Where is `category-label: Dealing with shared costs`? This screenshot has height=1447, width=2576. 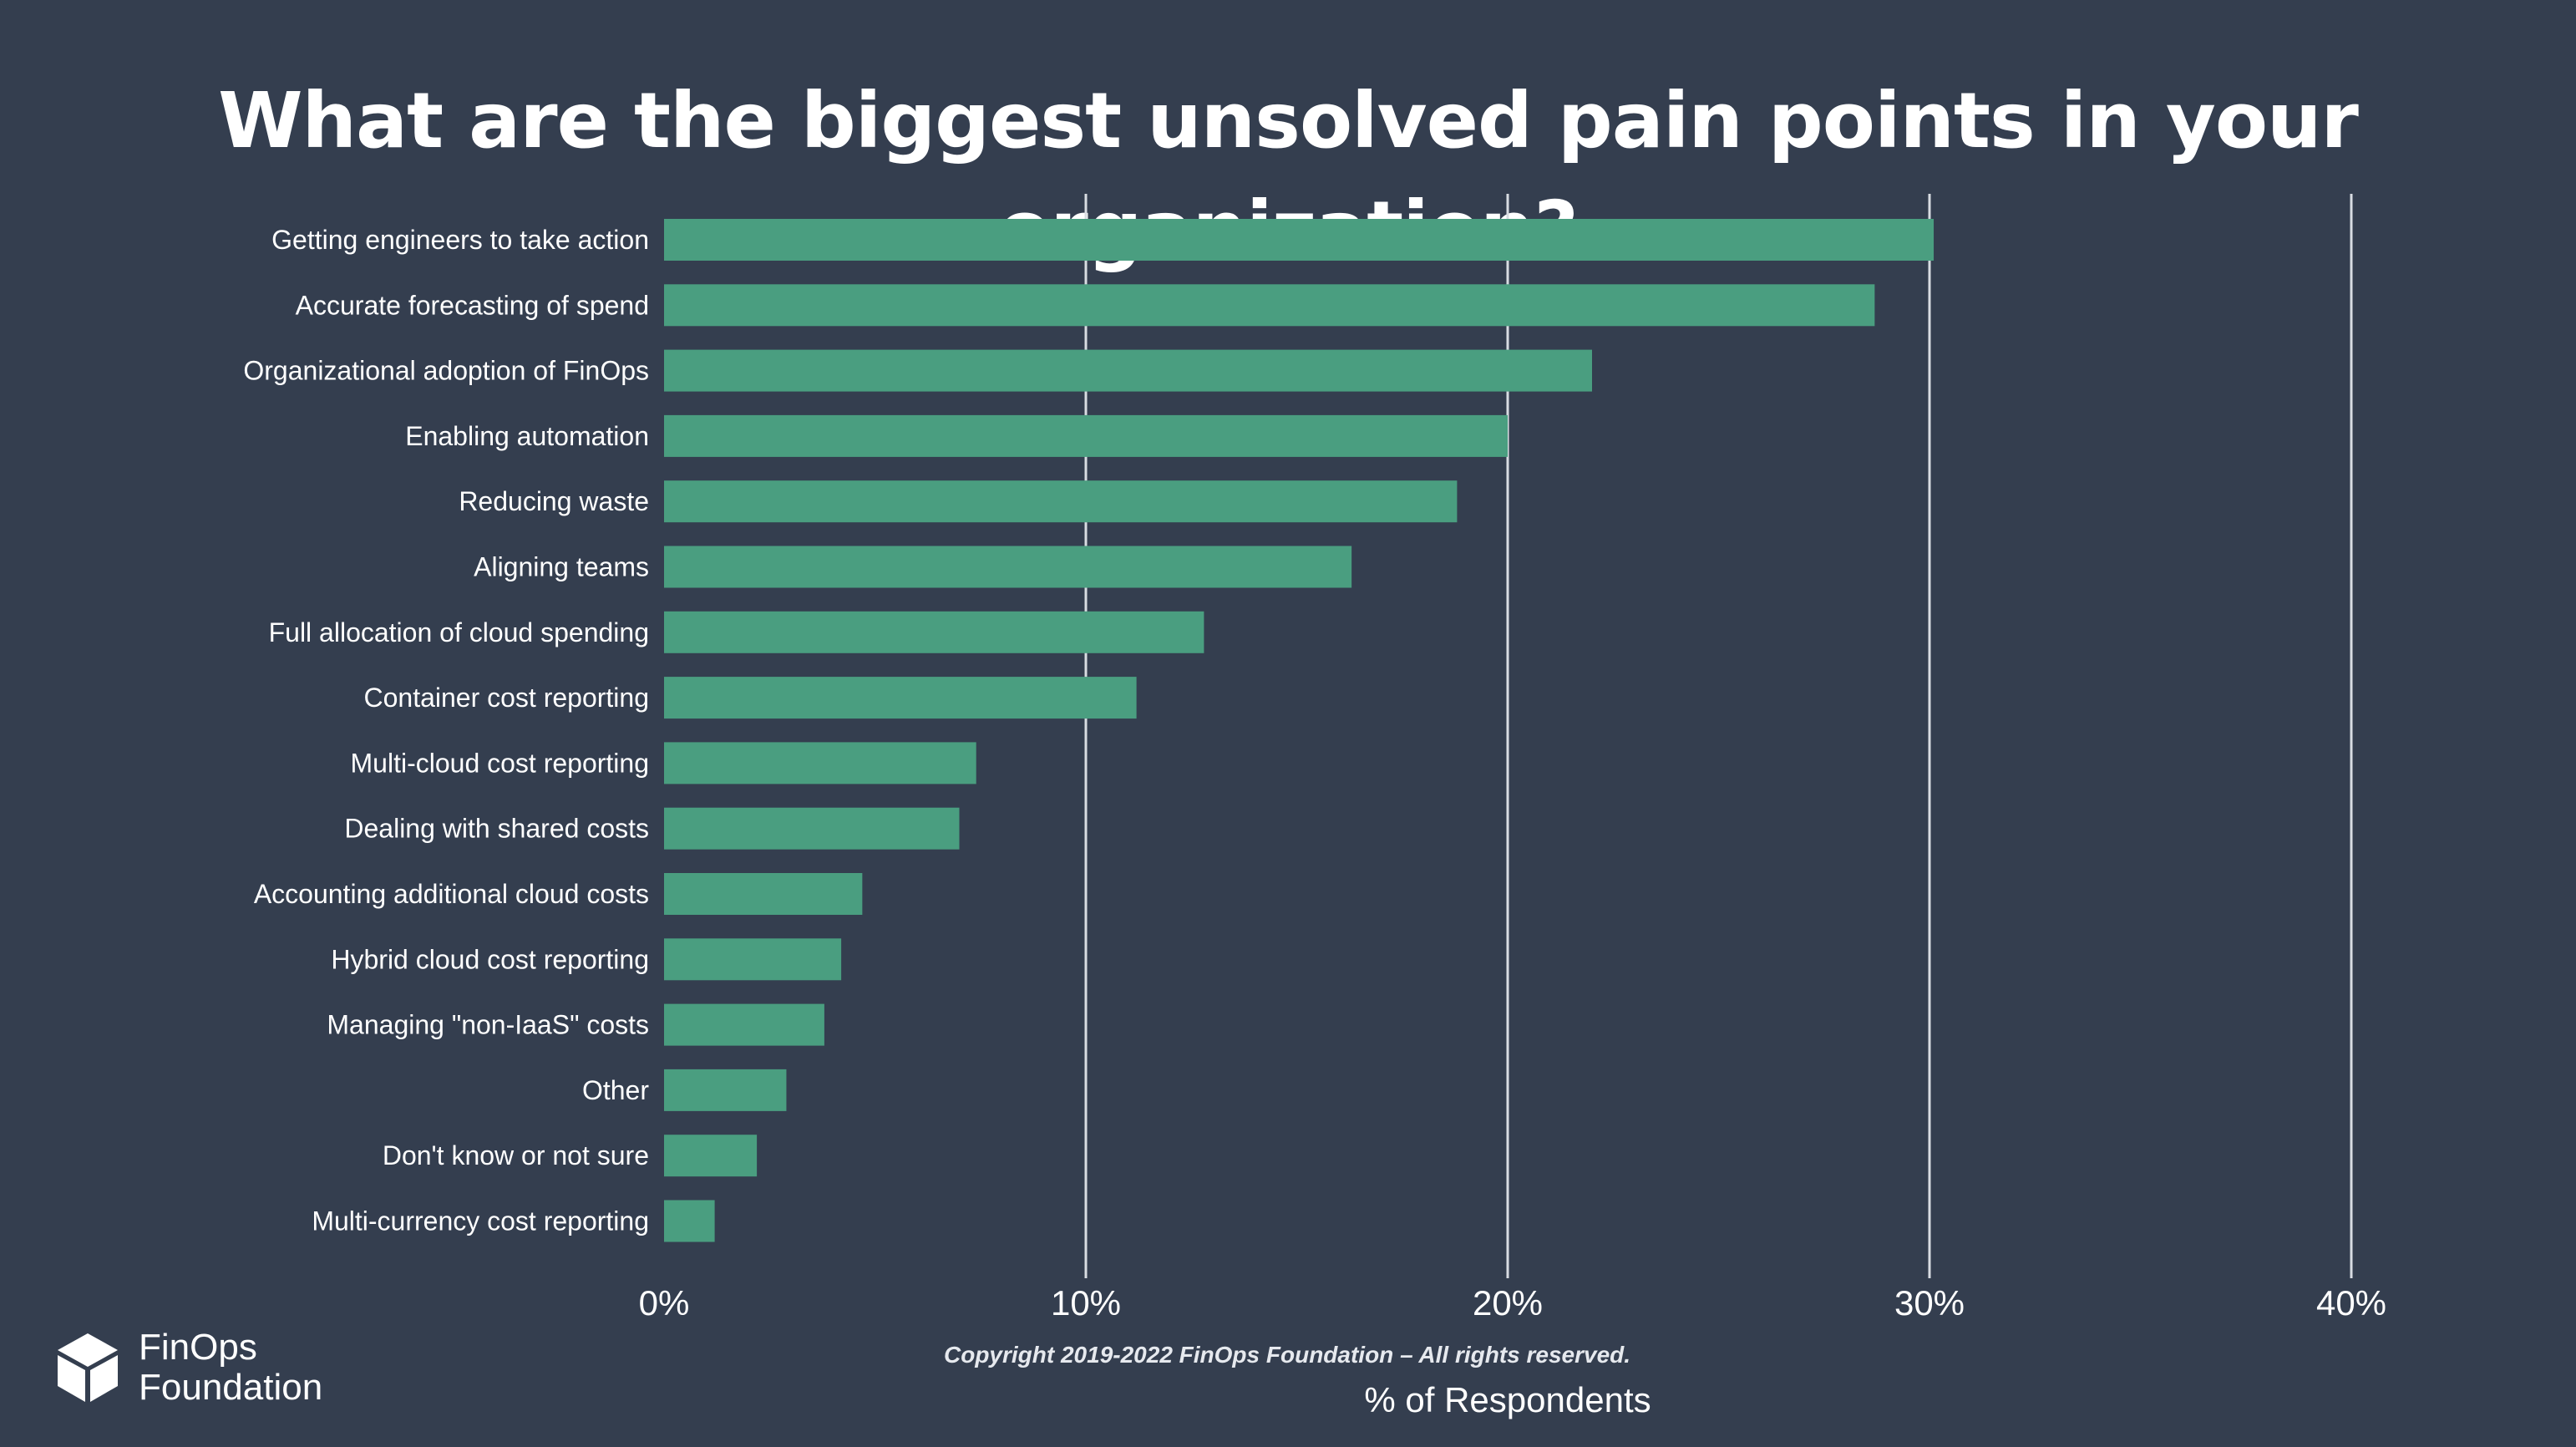
category-label: Dealing with shared costs is located at coordinates (496, 829).